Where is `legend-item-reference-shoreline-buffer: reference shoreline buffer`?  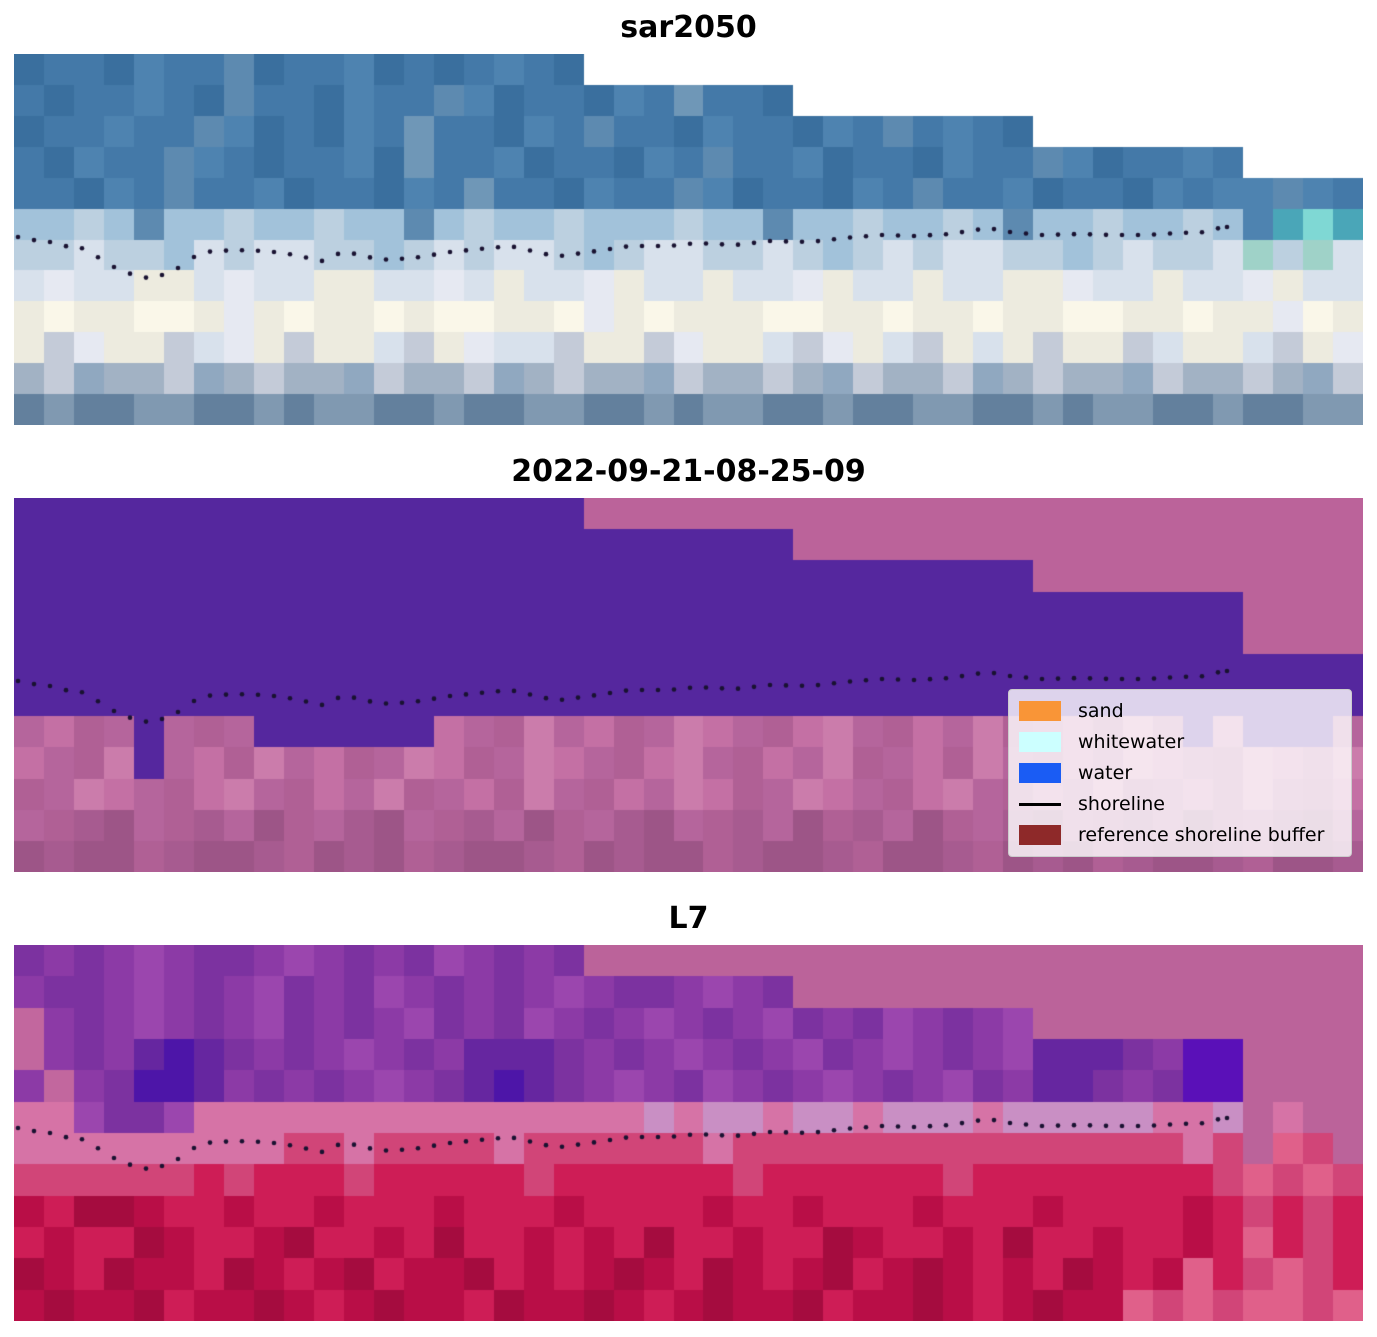
legend-item-reference-shoreline-buffer: reference shoreline buffer is located at coordinates (1180, 835).